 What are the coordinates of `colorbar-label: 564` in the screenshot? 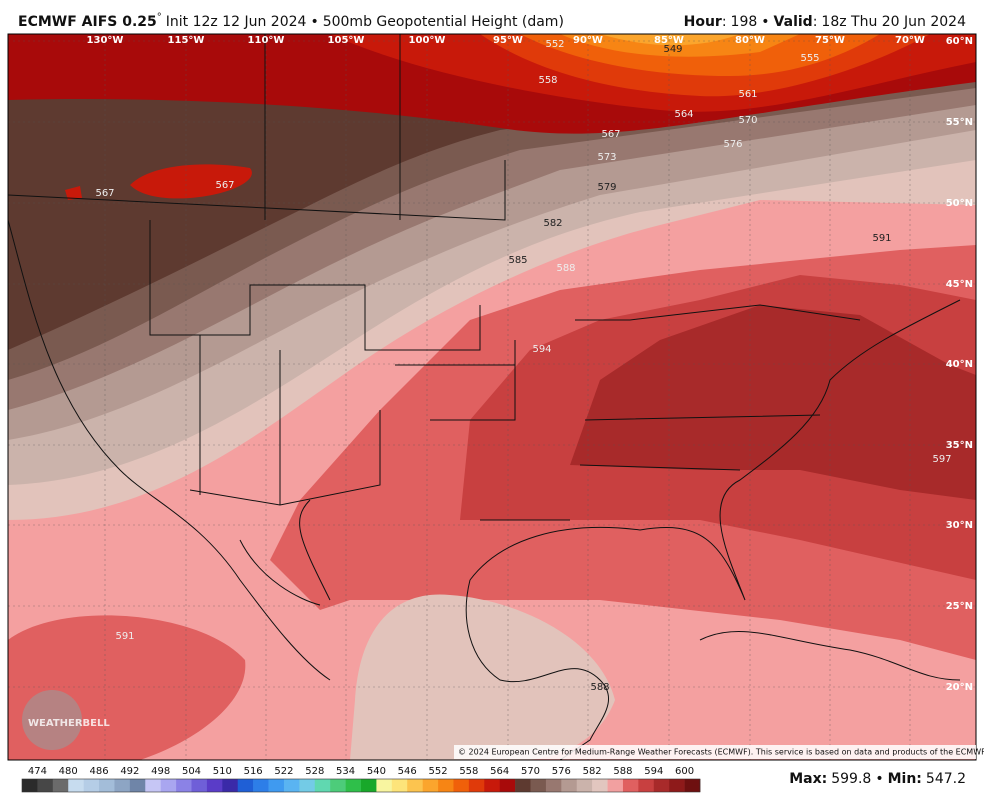 It's located at (499, 771).